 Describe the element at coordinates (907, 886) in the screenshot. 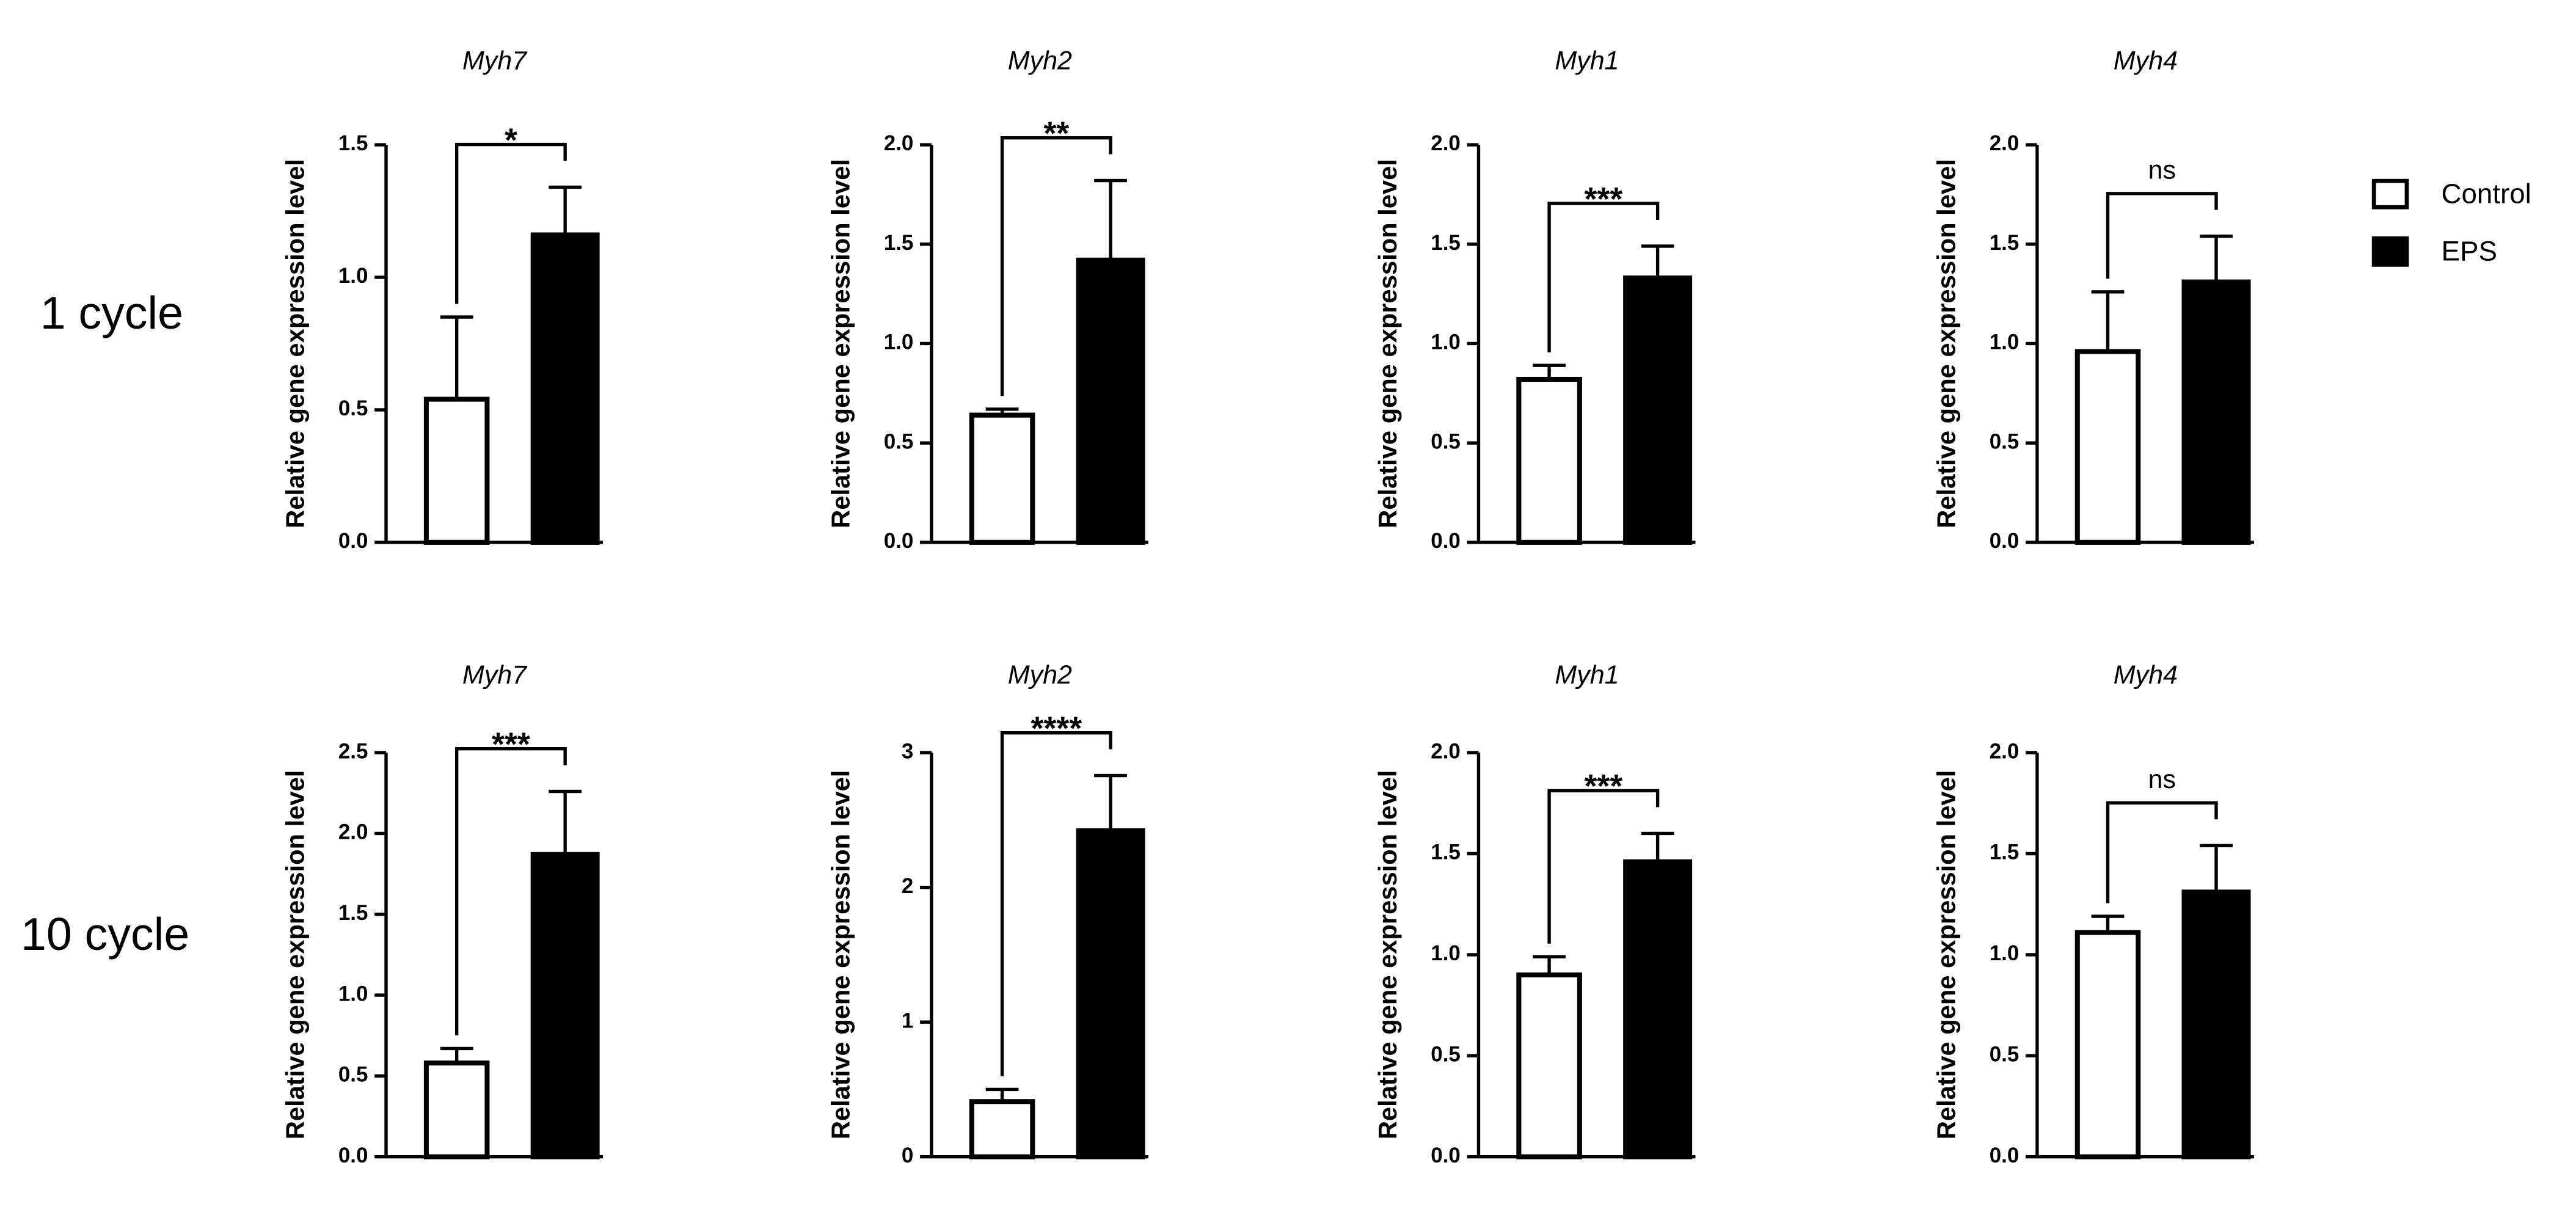

I see `y-tick-label: 2` at that location.